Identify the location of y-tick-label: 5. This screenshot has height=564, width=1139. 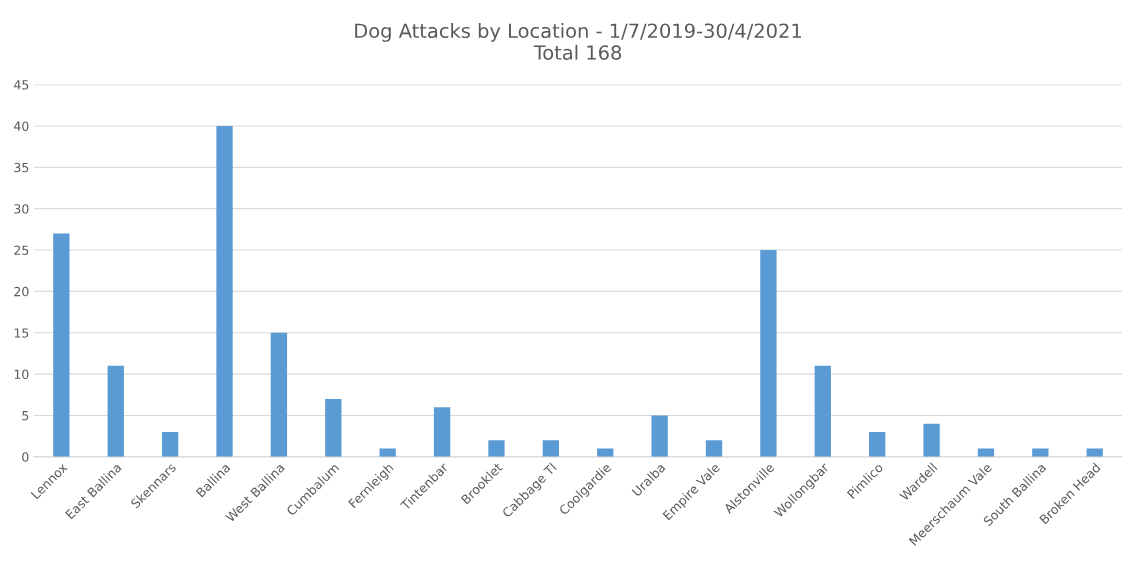
(25, 416).